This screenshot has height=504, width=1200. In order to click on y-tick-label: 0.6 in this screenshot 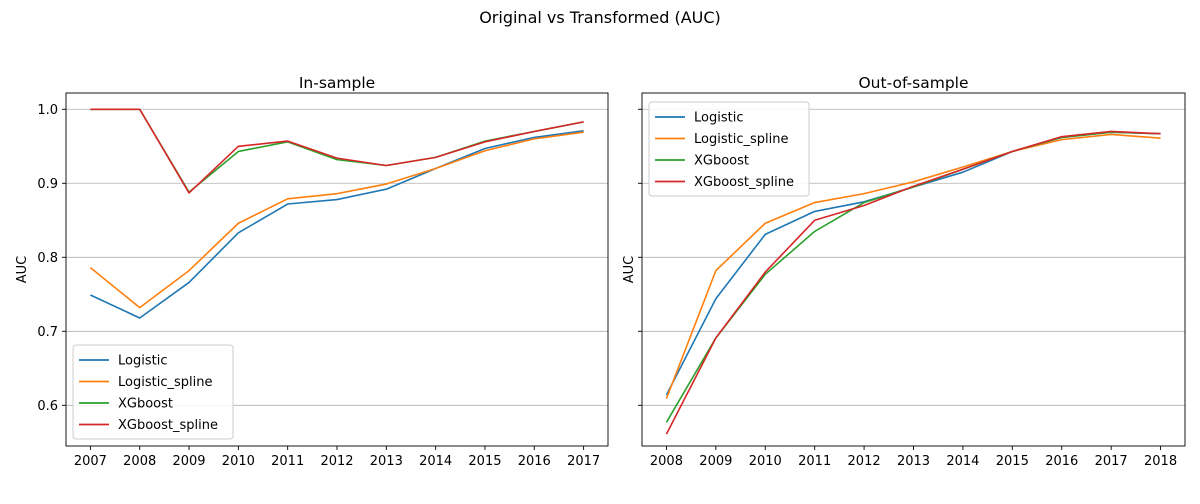, I will do `click(47, 406)`.